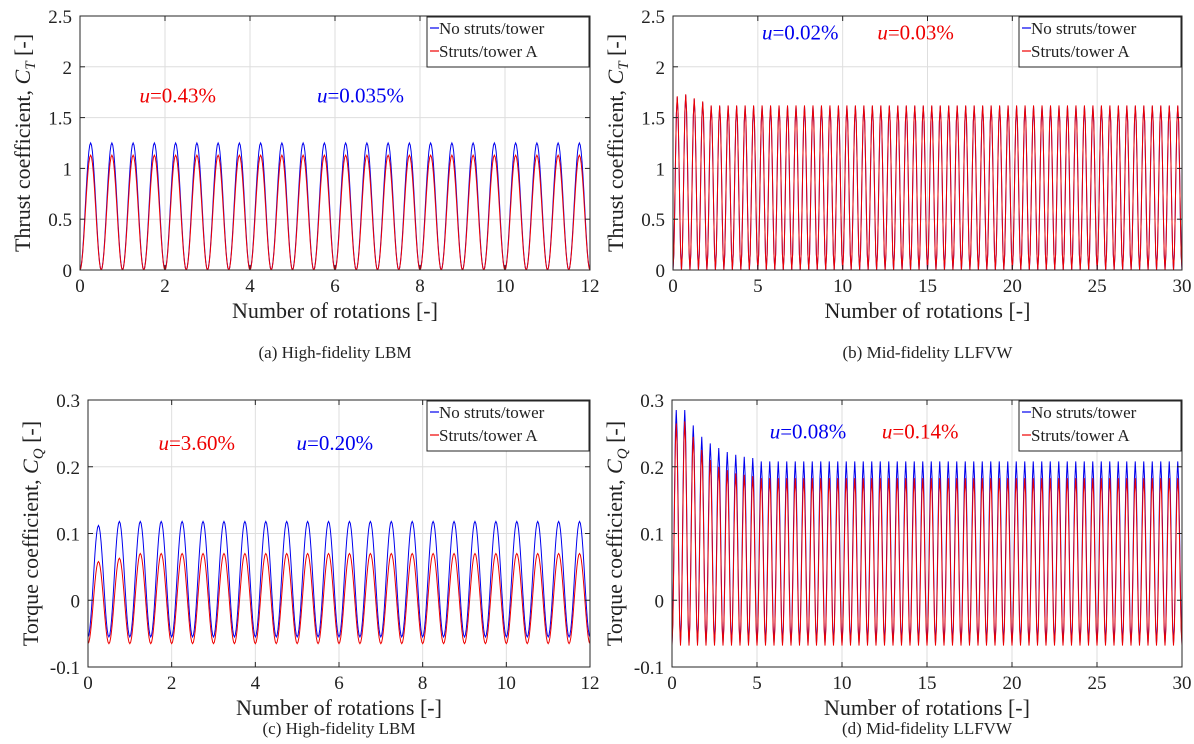  I want to click on annotation-uncertainty: u=0.43%, so click(177, 95).